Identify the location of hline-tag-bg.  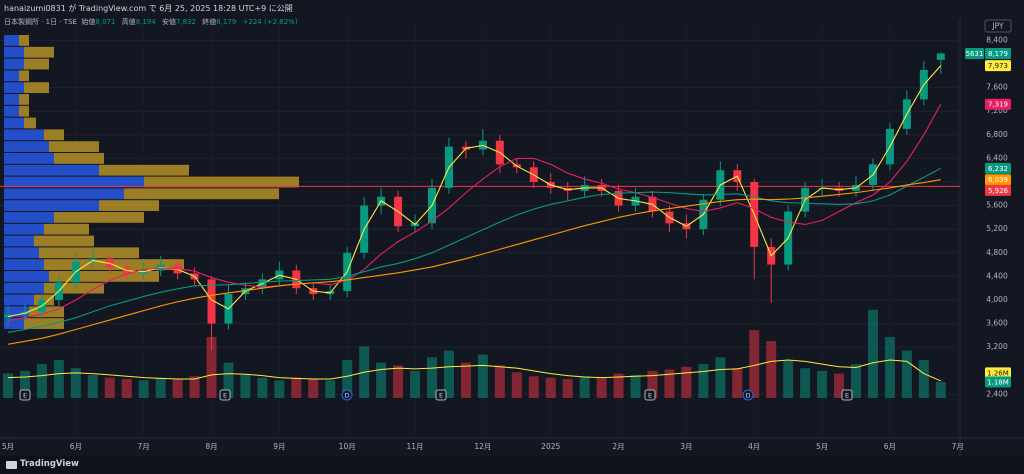
(998, 190).